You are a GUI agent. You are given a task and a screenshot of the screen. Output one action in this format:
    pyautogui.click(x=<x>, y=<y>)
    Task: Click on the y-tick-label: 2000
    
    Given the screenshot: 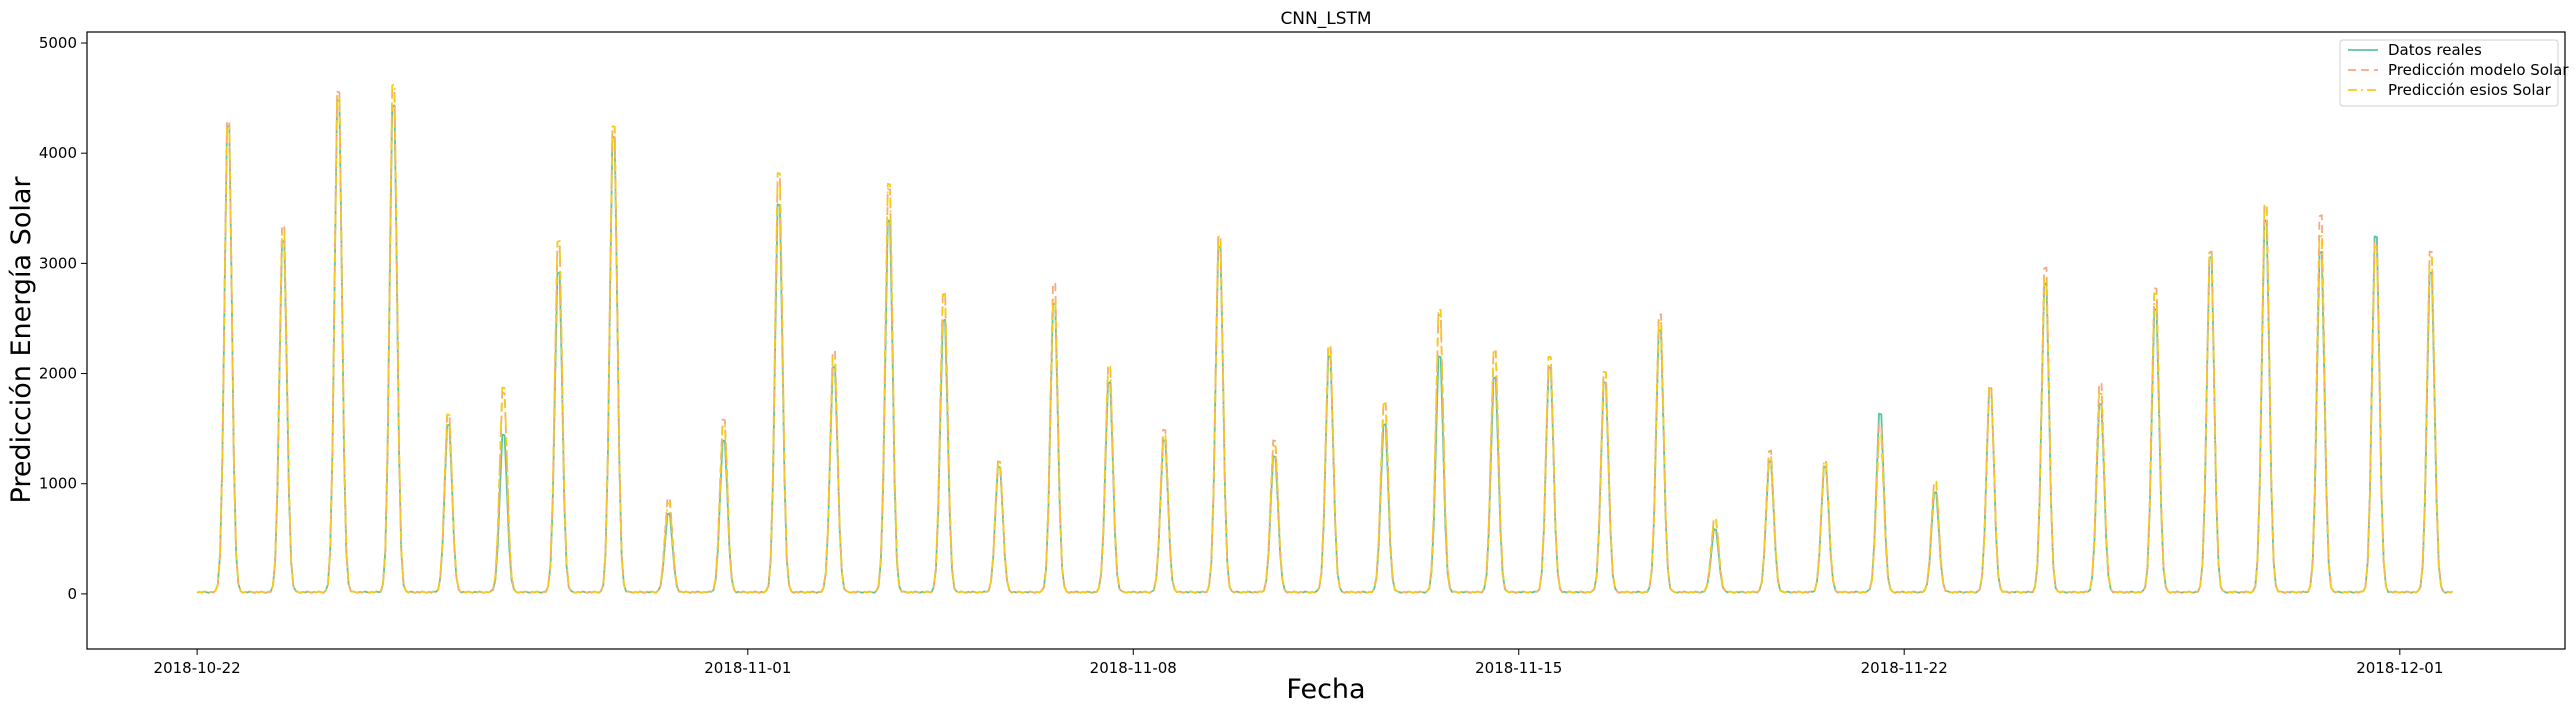 What is the action you would take?
    pyautogui.click(x=58, y=374)
    